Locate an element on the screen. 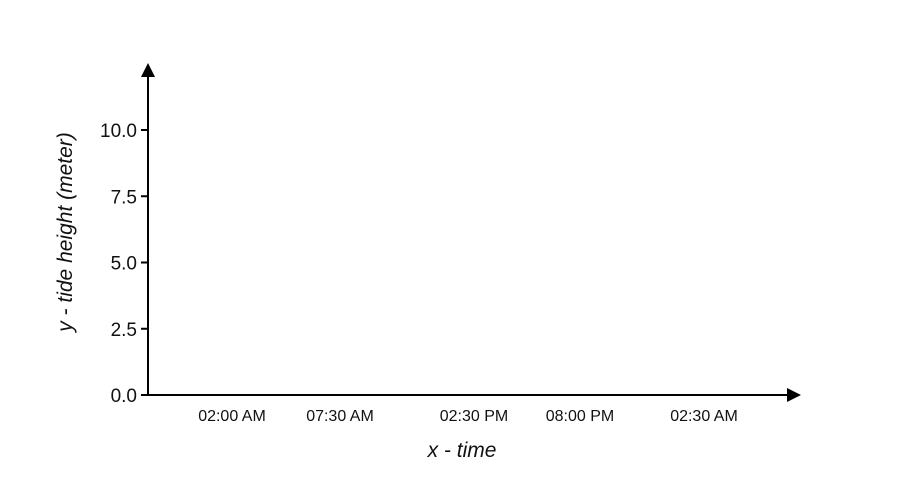  y-tick-label: 0.0 is located at coordinates (124, 396).